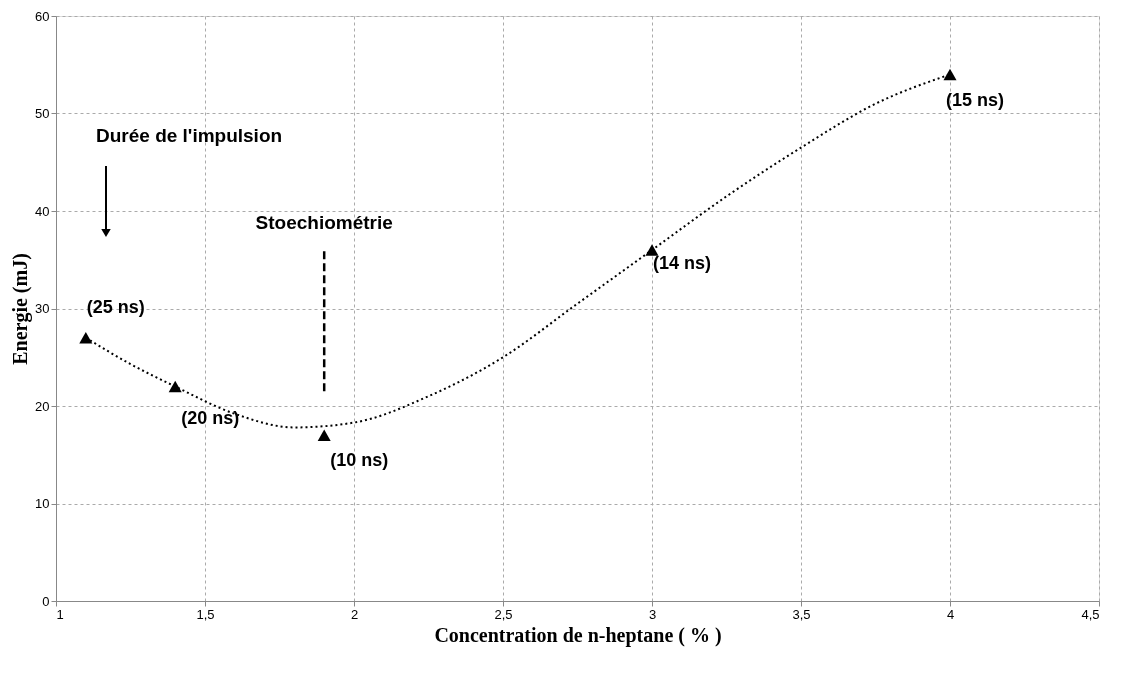  Describe the element at coordinates (42, 211) in the screenshot. I see `y-tick-label: 40` at that location.